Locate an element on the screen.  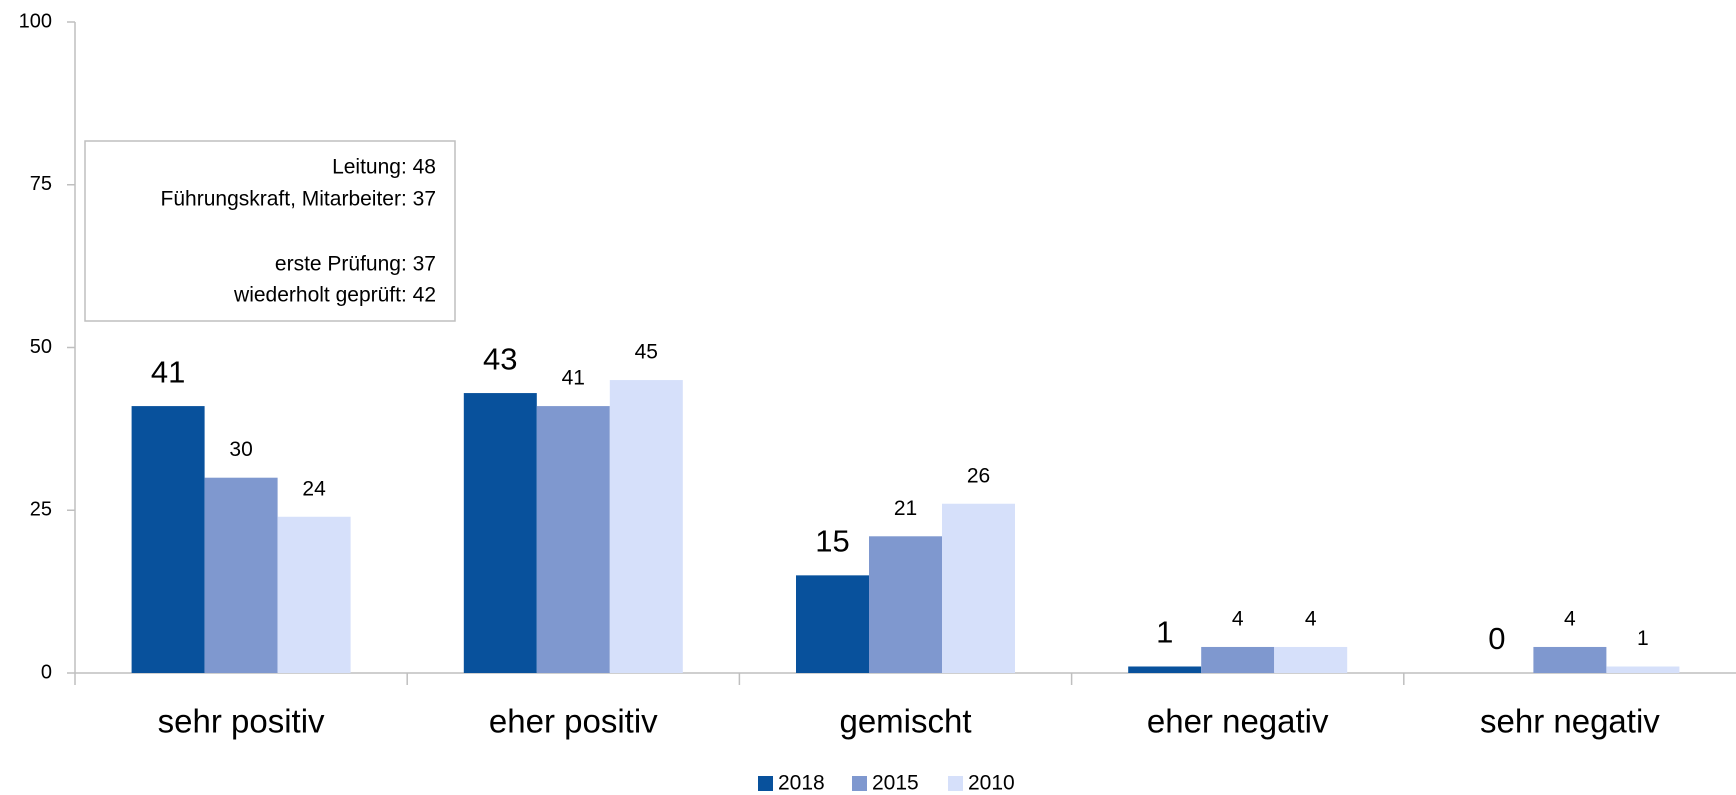
legend-label: 2010 is located at coordinates (991, 783).